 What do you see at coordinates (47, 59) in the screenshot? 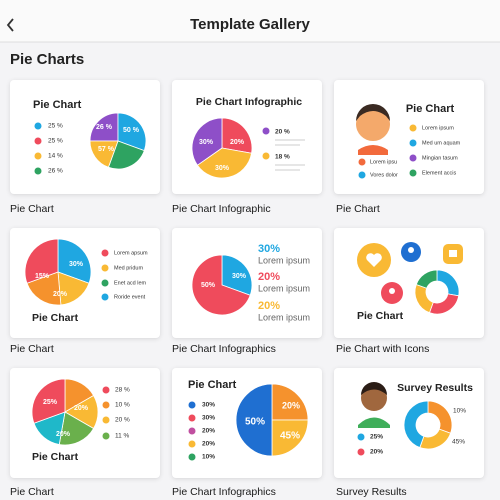
I see `section-title: Pie Charts` at bounding box center [47, 59].